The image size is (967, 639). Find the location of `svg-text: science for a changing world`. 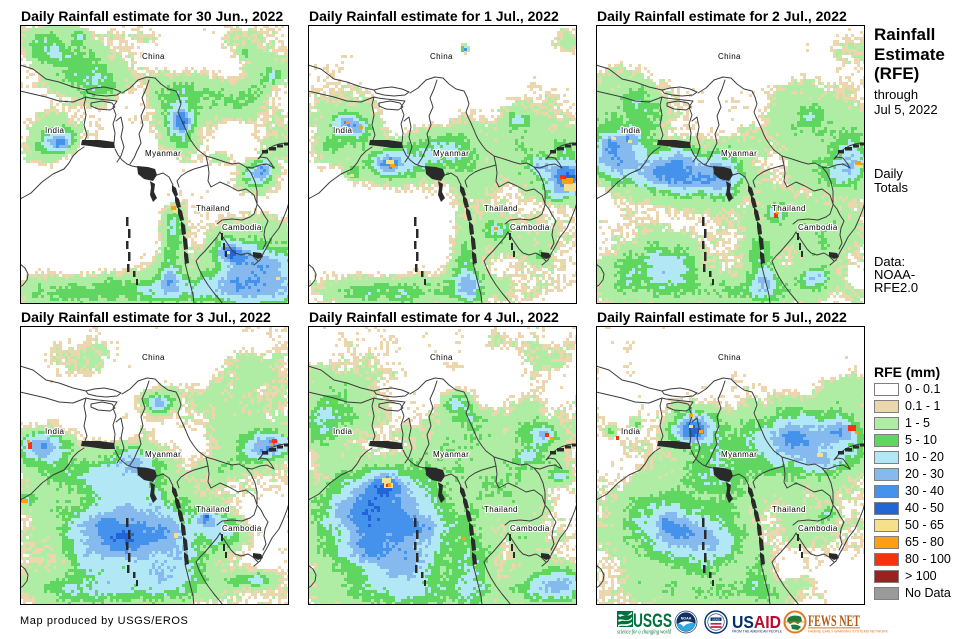

svg-text: science for a changing world is located at coordinates (644, 632).